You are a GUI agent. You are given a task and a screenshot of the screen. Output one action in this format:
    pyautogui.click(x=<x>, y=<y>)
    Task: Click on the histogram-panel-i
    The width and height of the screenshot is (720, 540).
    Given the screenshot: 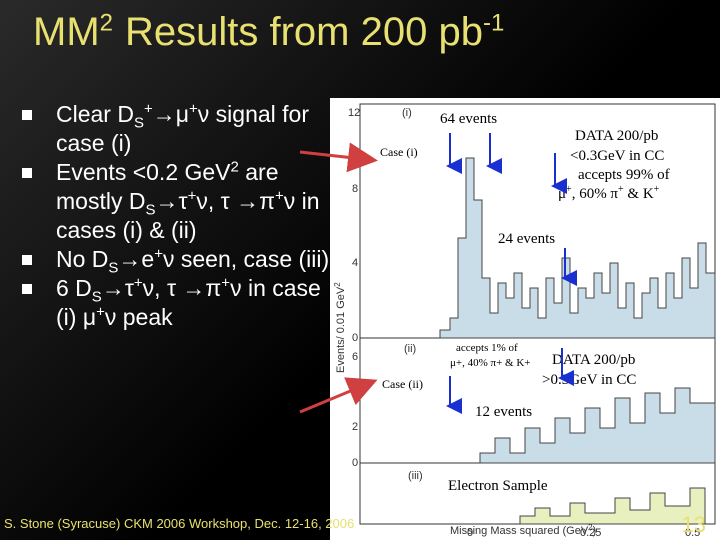 What is the action you would take?
    pyautogui.click(x=577, y=248)
    